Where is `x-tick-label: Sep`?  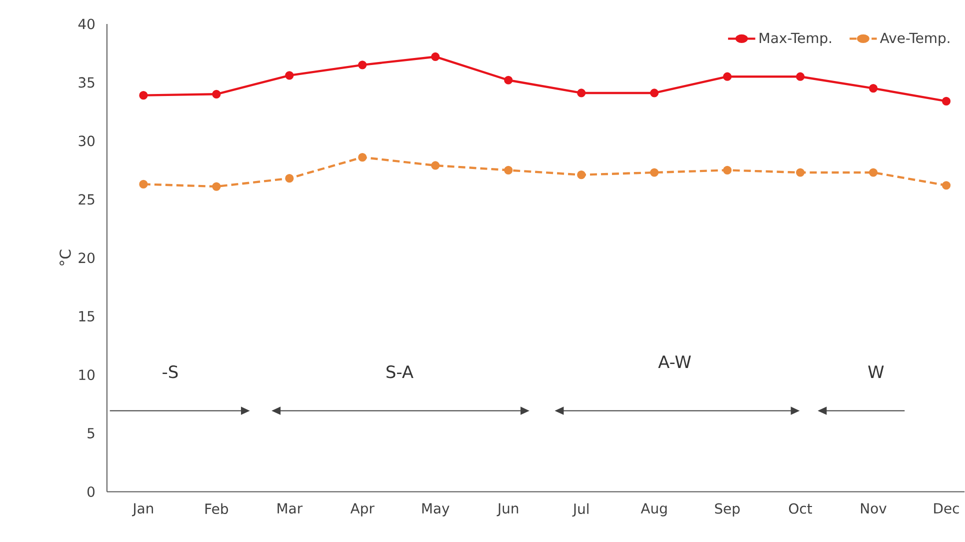
x-tick-label: Sep is located at coordinates (727, 510).